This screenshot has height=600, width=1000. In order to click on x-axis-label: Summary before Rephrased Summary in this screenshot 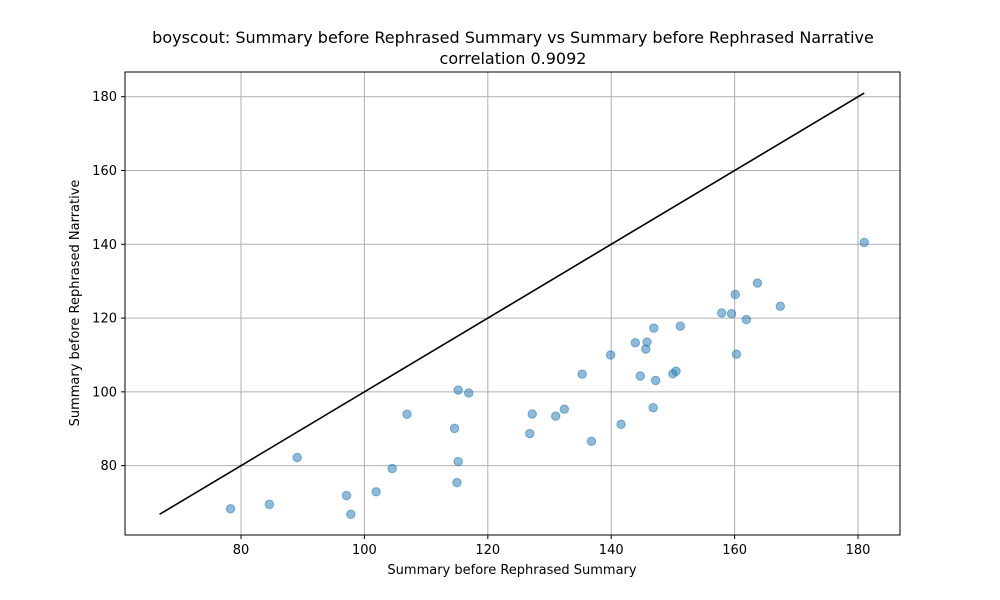, I will do `click(511, 570)`.